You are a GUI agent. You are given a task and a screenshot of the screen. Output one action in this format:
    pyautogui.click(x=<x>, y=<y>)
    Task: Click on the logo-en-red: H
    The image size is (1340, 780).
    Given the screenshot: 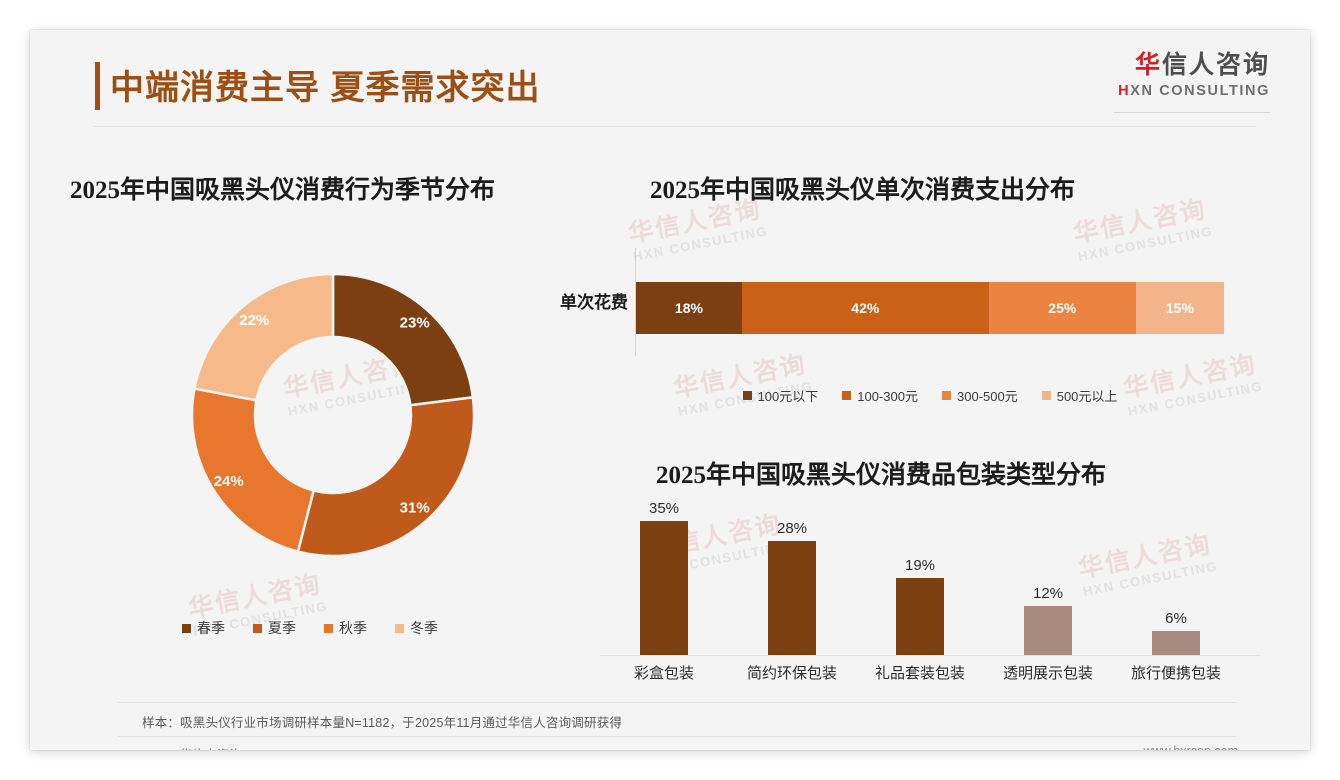 What is the action you would take?
    pyautogui.click(x=1124, y=90)
    